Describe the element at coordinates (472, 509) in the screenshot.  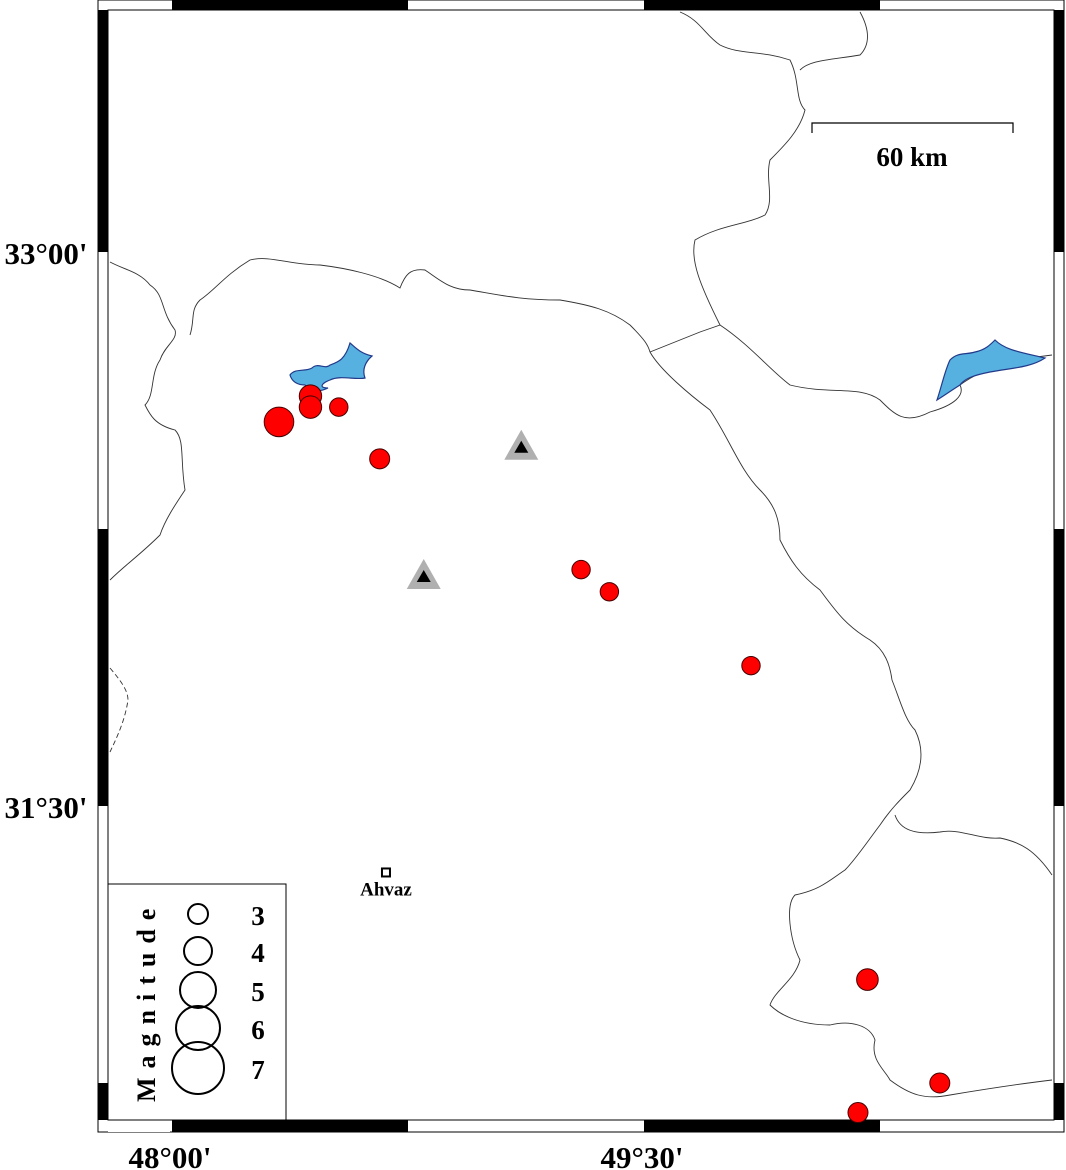
I see `seismic-stations` at that location.